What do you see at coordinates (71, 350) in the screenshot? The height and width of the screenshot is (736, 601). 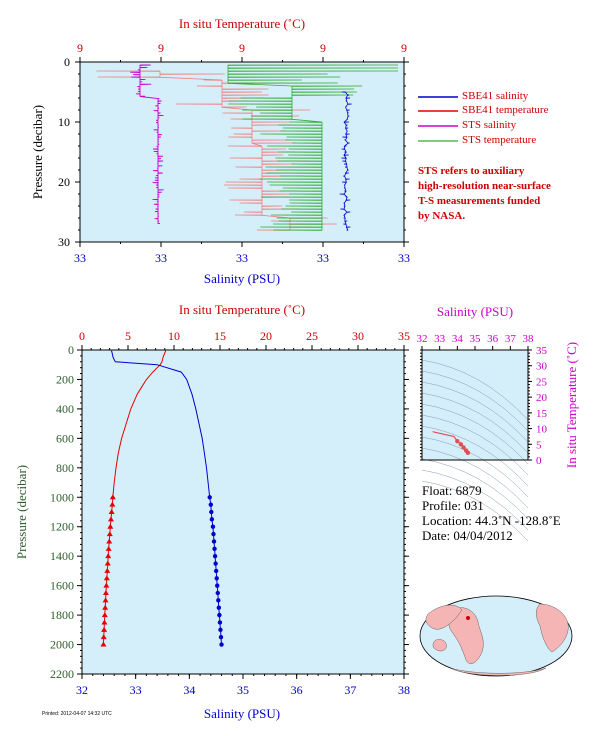 I see `pressure-axis-tick-label: 0` at bounding box center [71, 350].